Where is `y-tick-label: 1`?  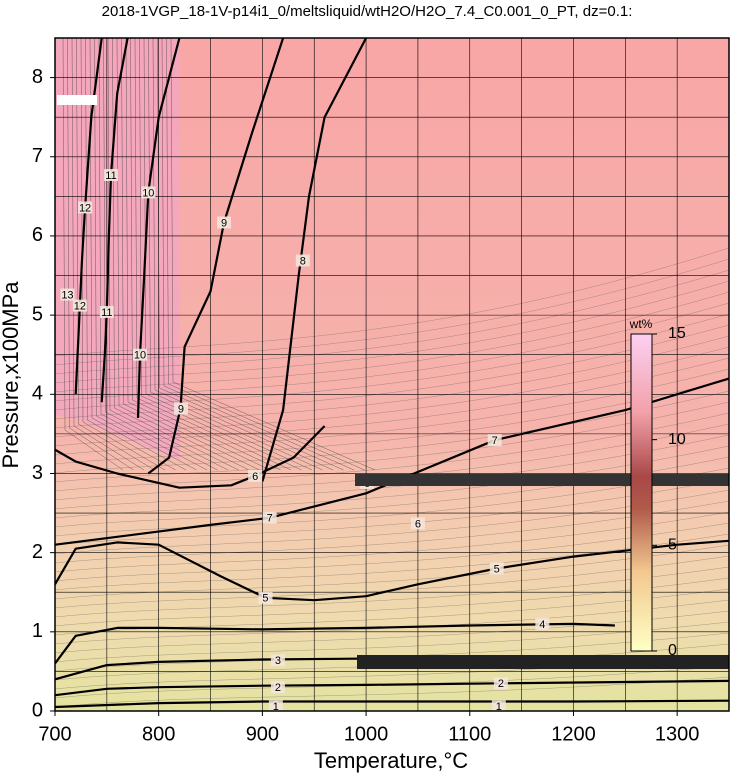 y-tick-label: 1 is located at coordinates (37, 631).